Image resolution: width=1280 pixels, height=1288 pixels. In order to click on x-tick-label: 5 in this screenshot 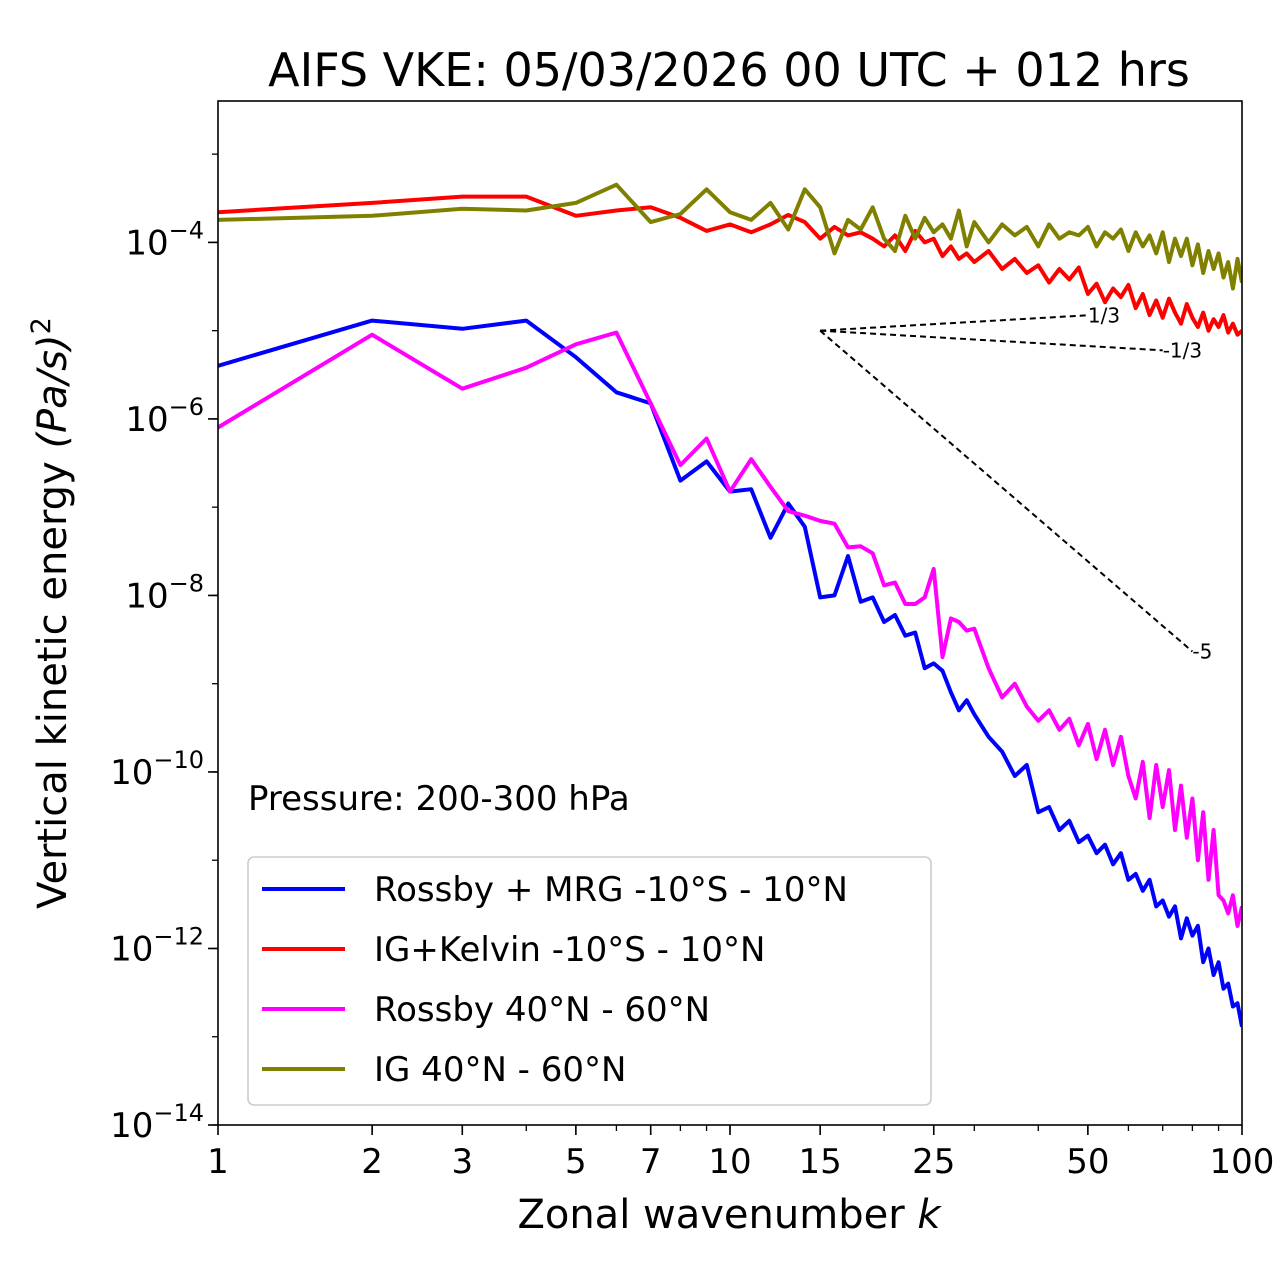, I will do `click(576, 1162)`.